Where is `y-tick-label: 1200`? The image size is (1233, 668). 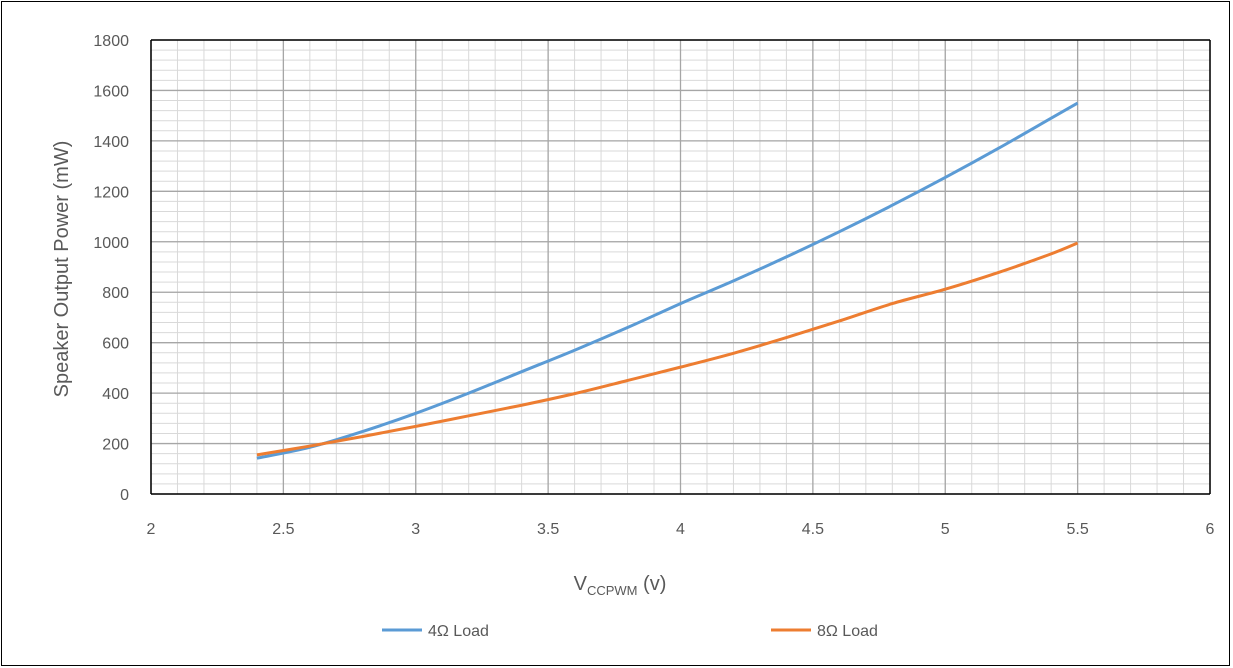 y-tick-label: 1200 is located at coordinates (111, 192).